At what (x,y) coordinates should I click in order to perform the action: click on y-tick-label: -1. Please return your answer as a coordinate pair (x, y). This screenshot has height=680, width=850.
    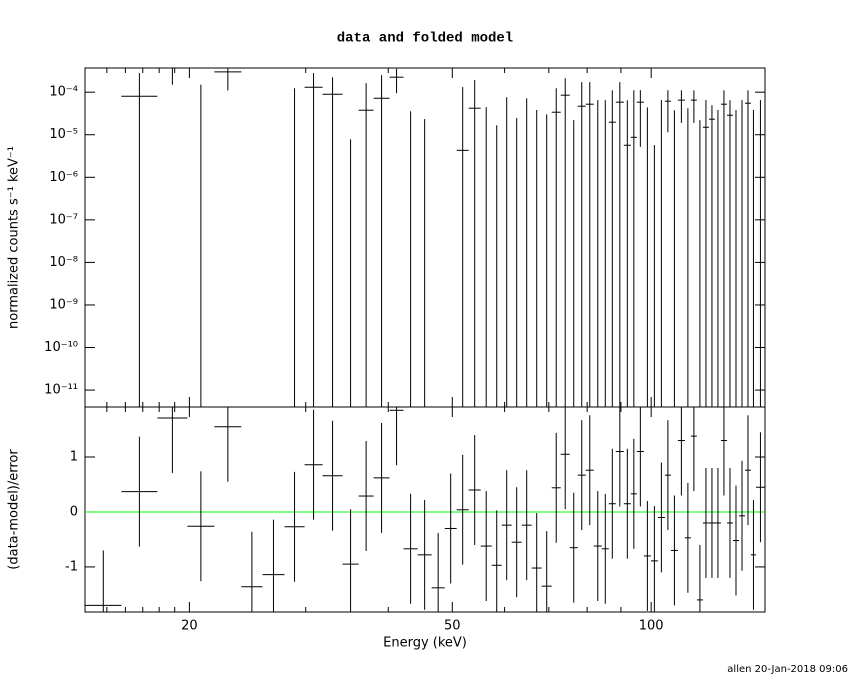
    Looking at the image, I should click on (71, 566).